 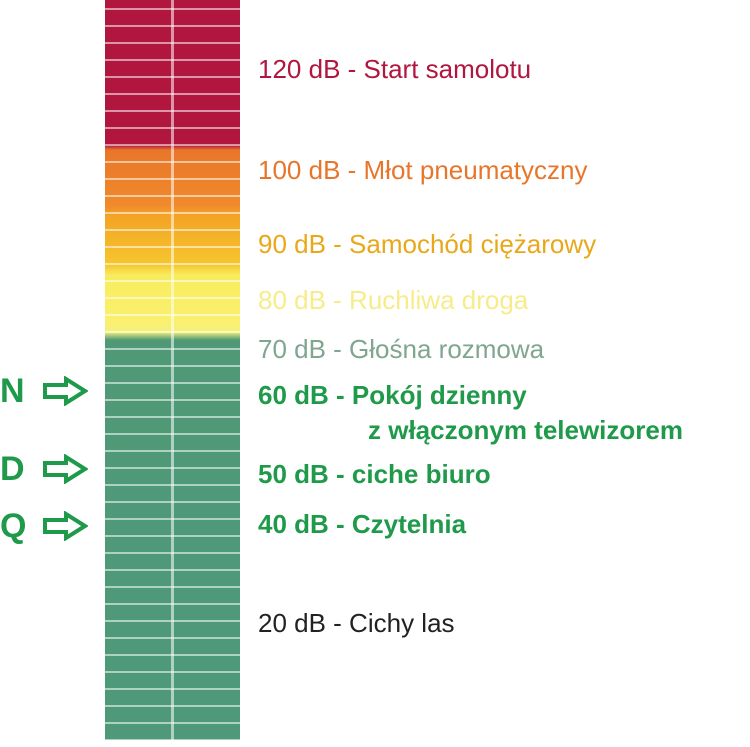 I want to click on level-120-label: 120 dB - Start samolotu, so click(x=395, y=69).